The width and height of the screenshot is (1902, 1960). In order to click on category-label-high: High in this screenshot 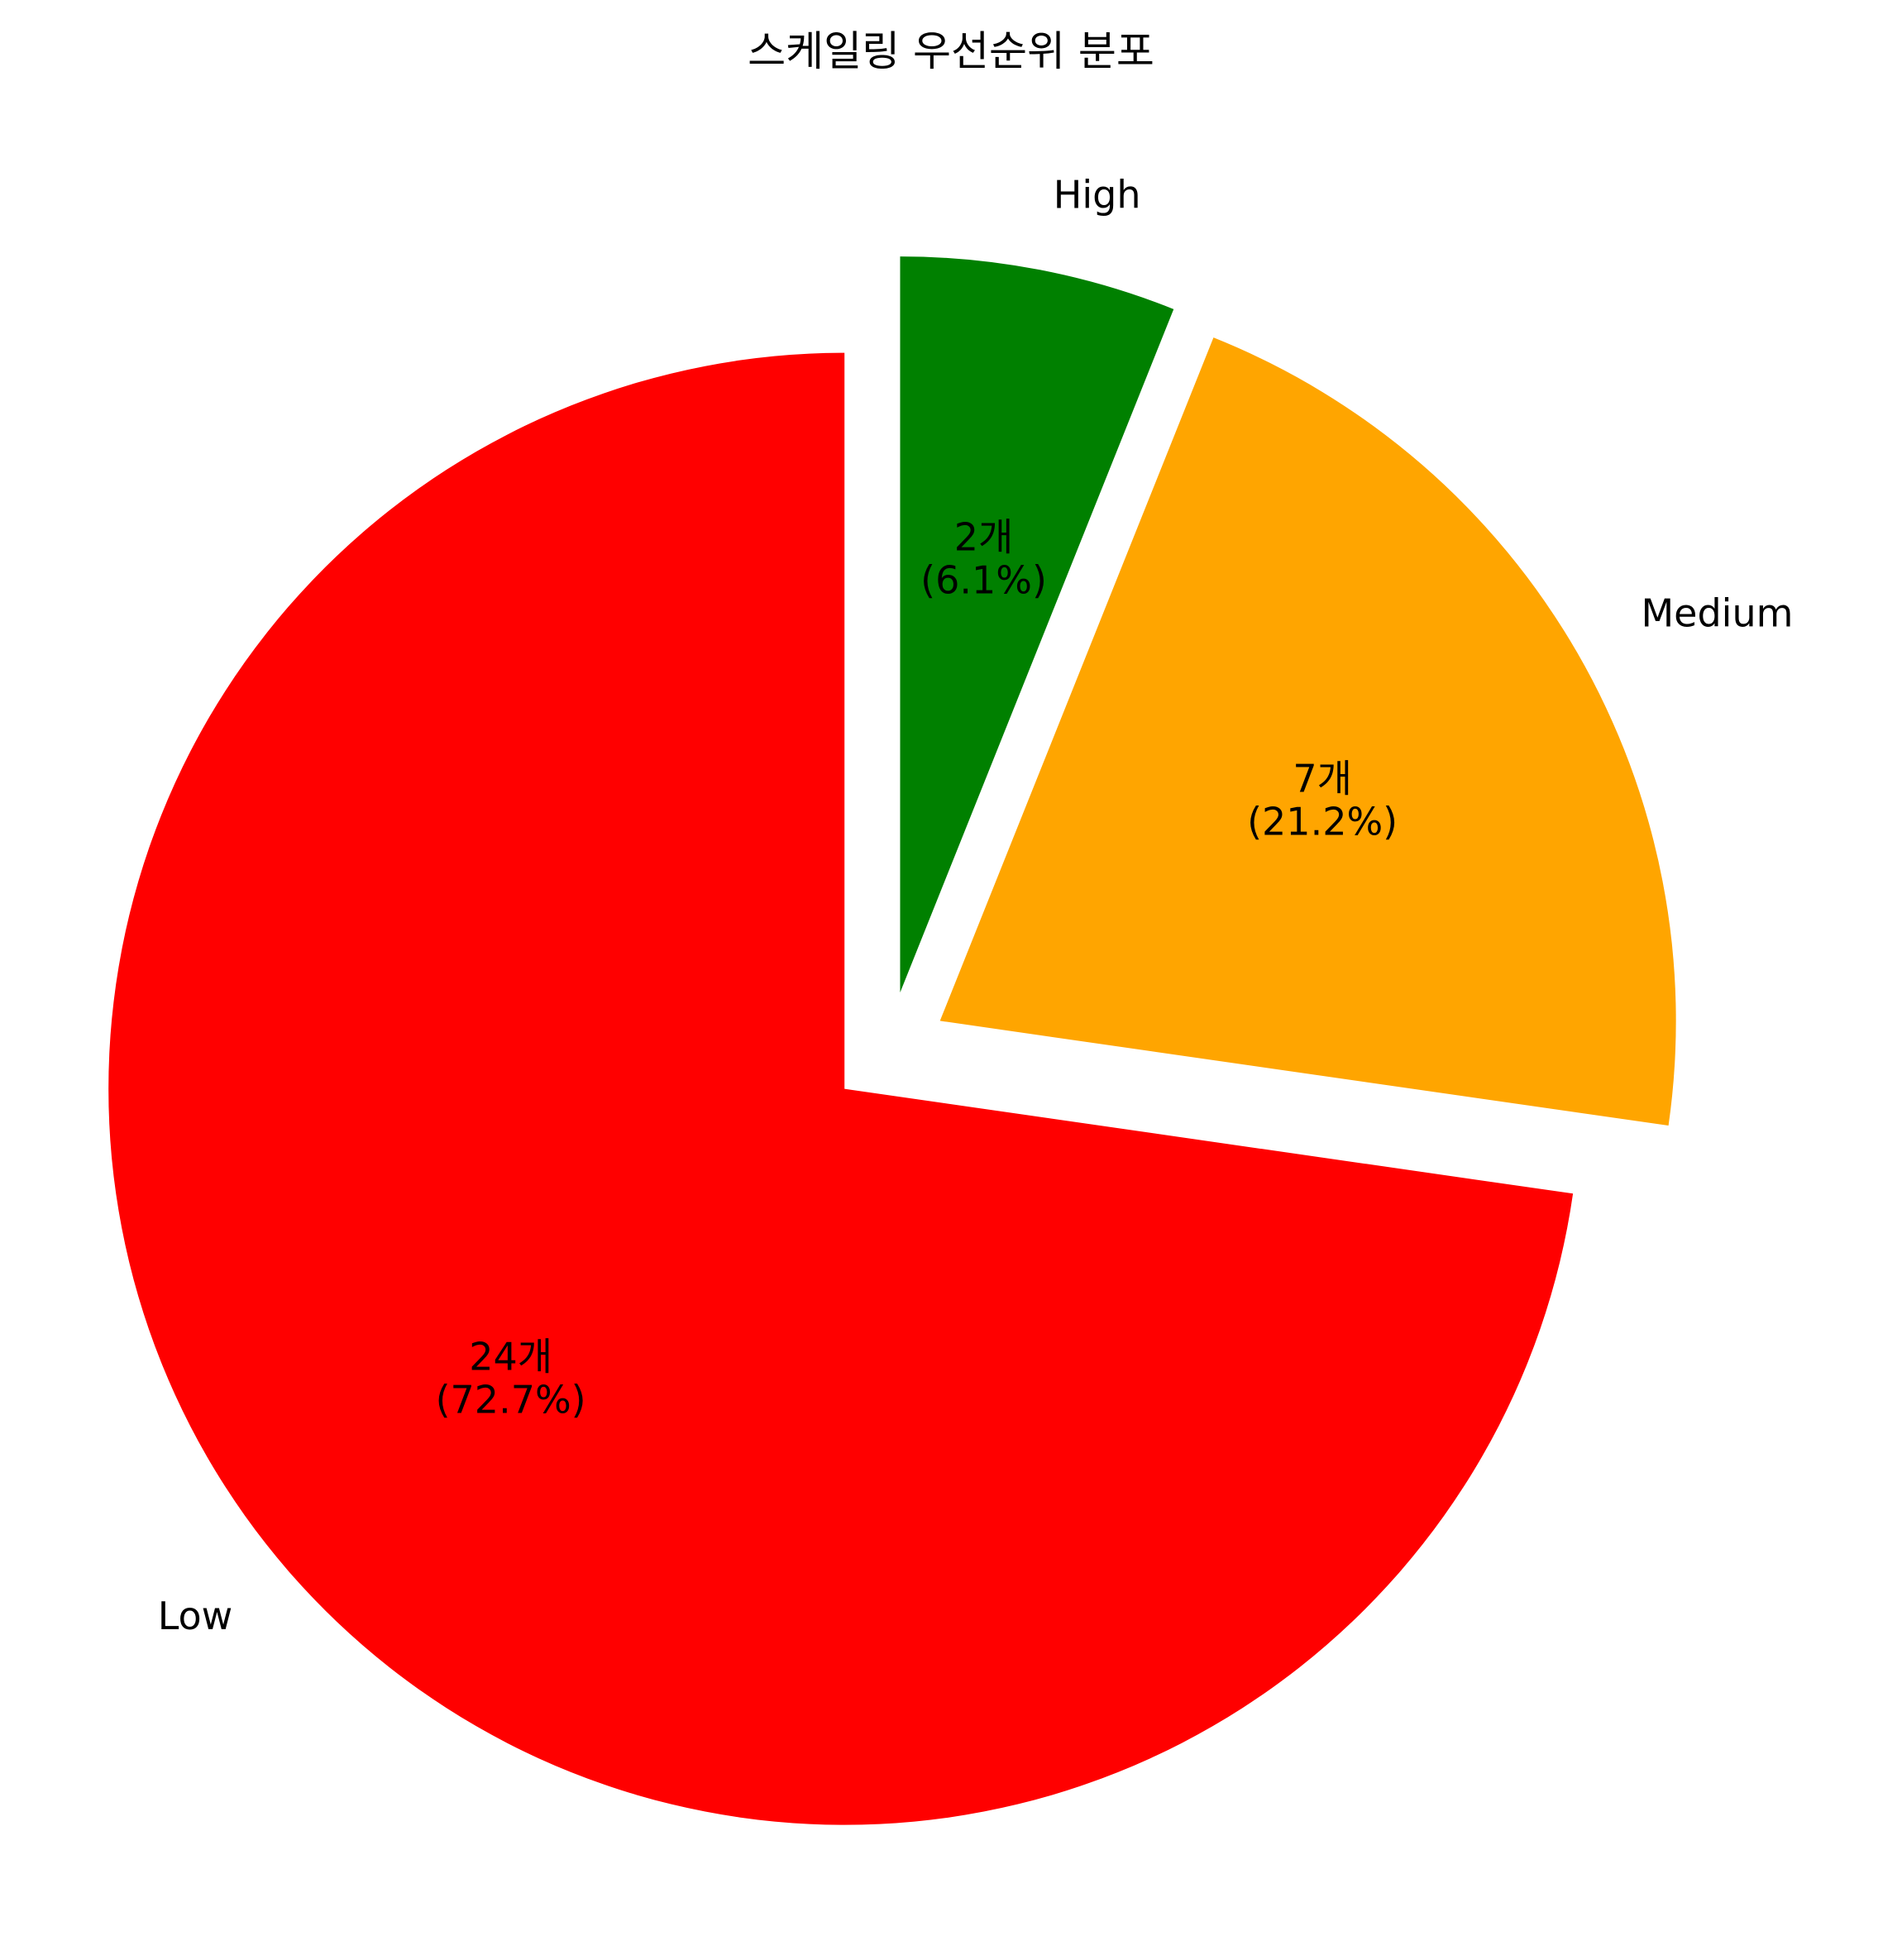, I will do `click(1098, 194)`.